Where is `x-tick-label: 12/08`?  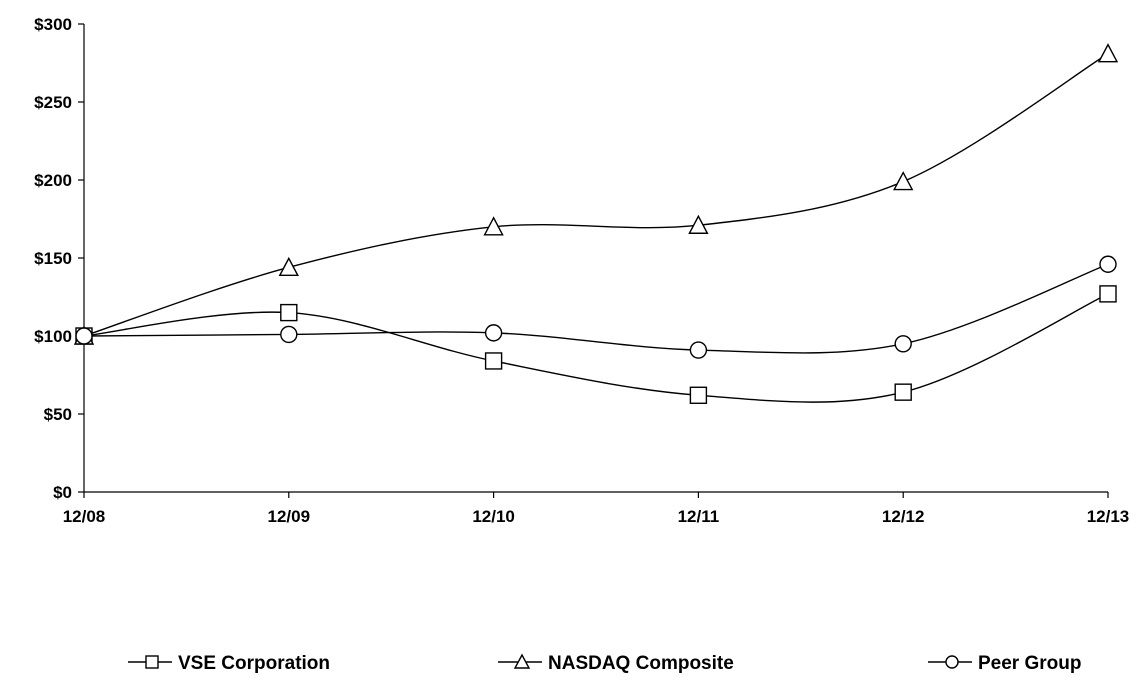 x-tick-label: 12/08 is located at coordinates (84, 516).